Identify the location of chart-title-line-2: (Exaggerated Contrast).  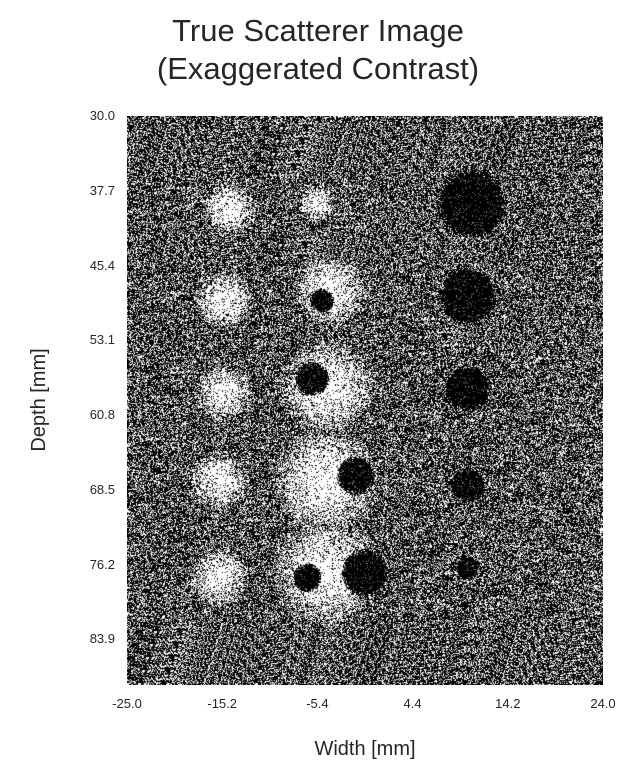
(318, 68).